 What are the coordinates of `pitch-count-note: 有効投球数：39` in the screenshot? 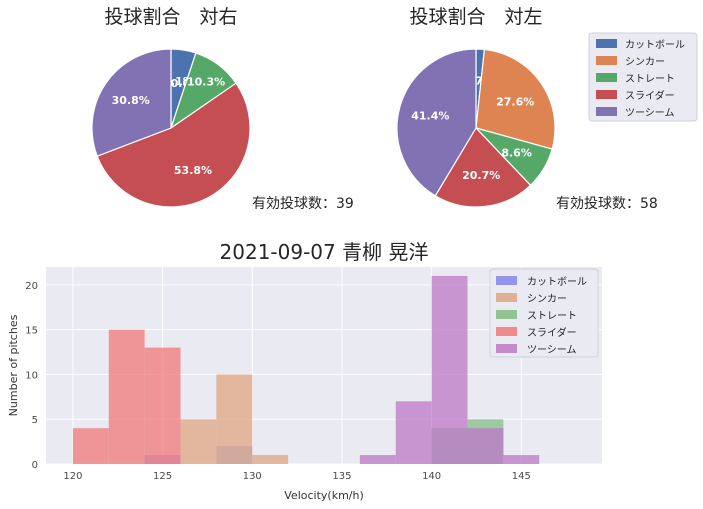 It's located at (303, 204).